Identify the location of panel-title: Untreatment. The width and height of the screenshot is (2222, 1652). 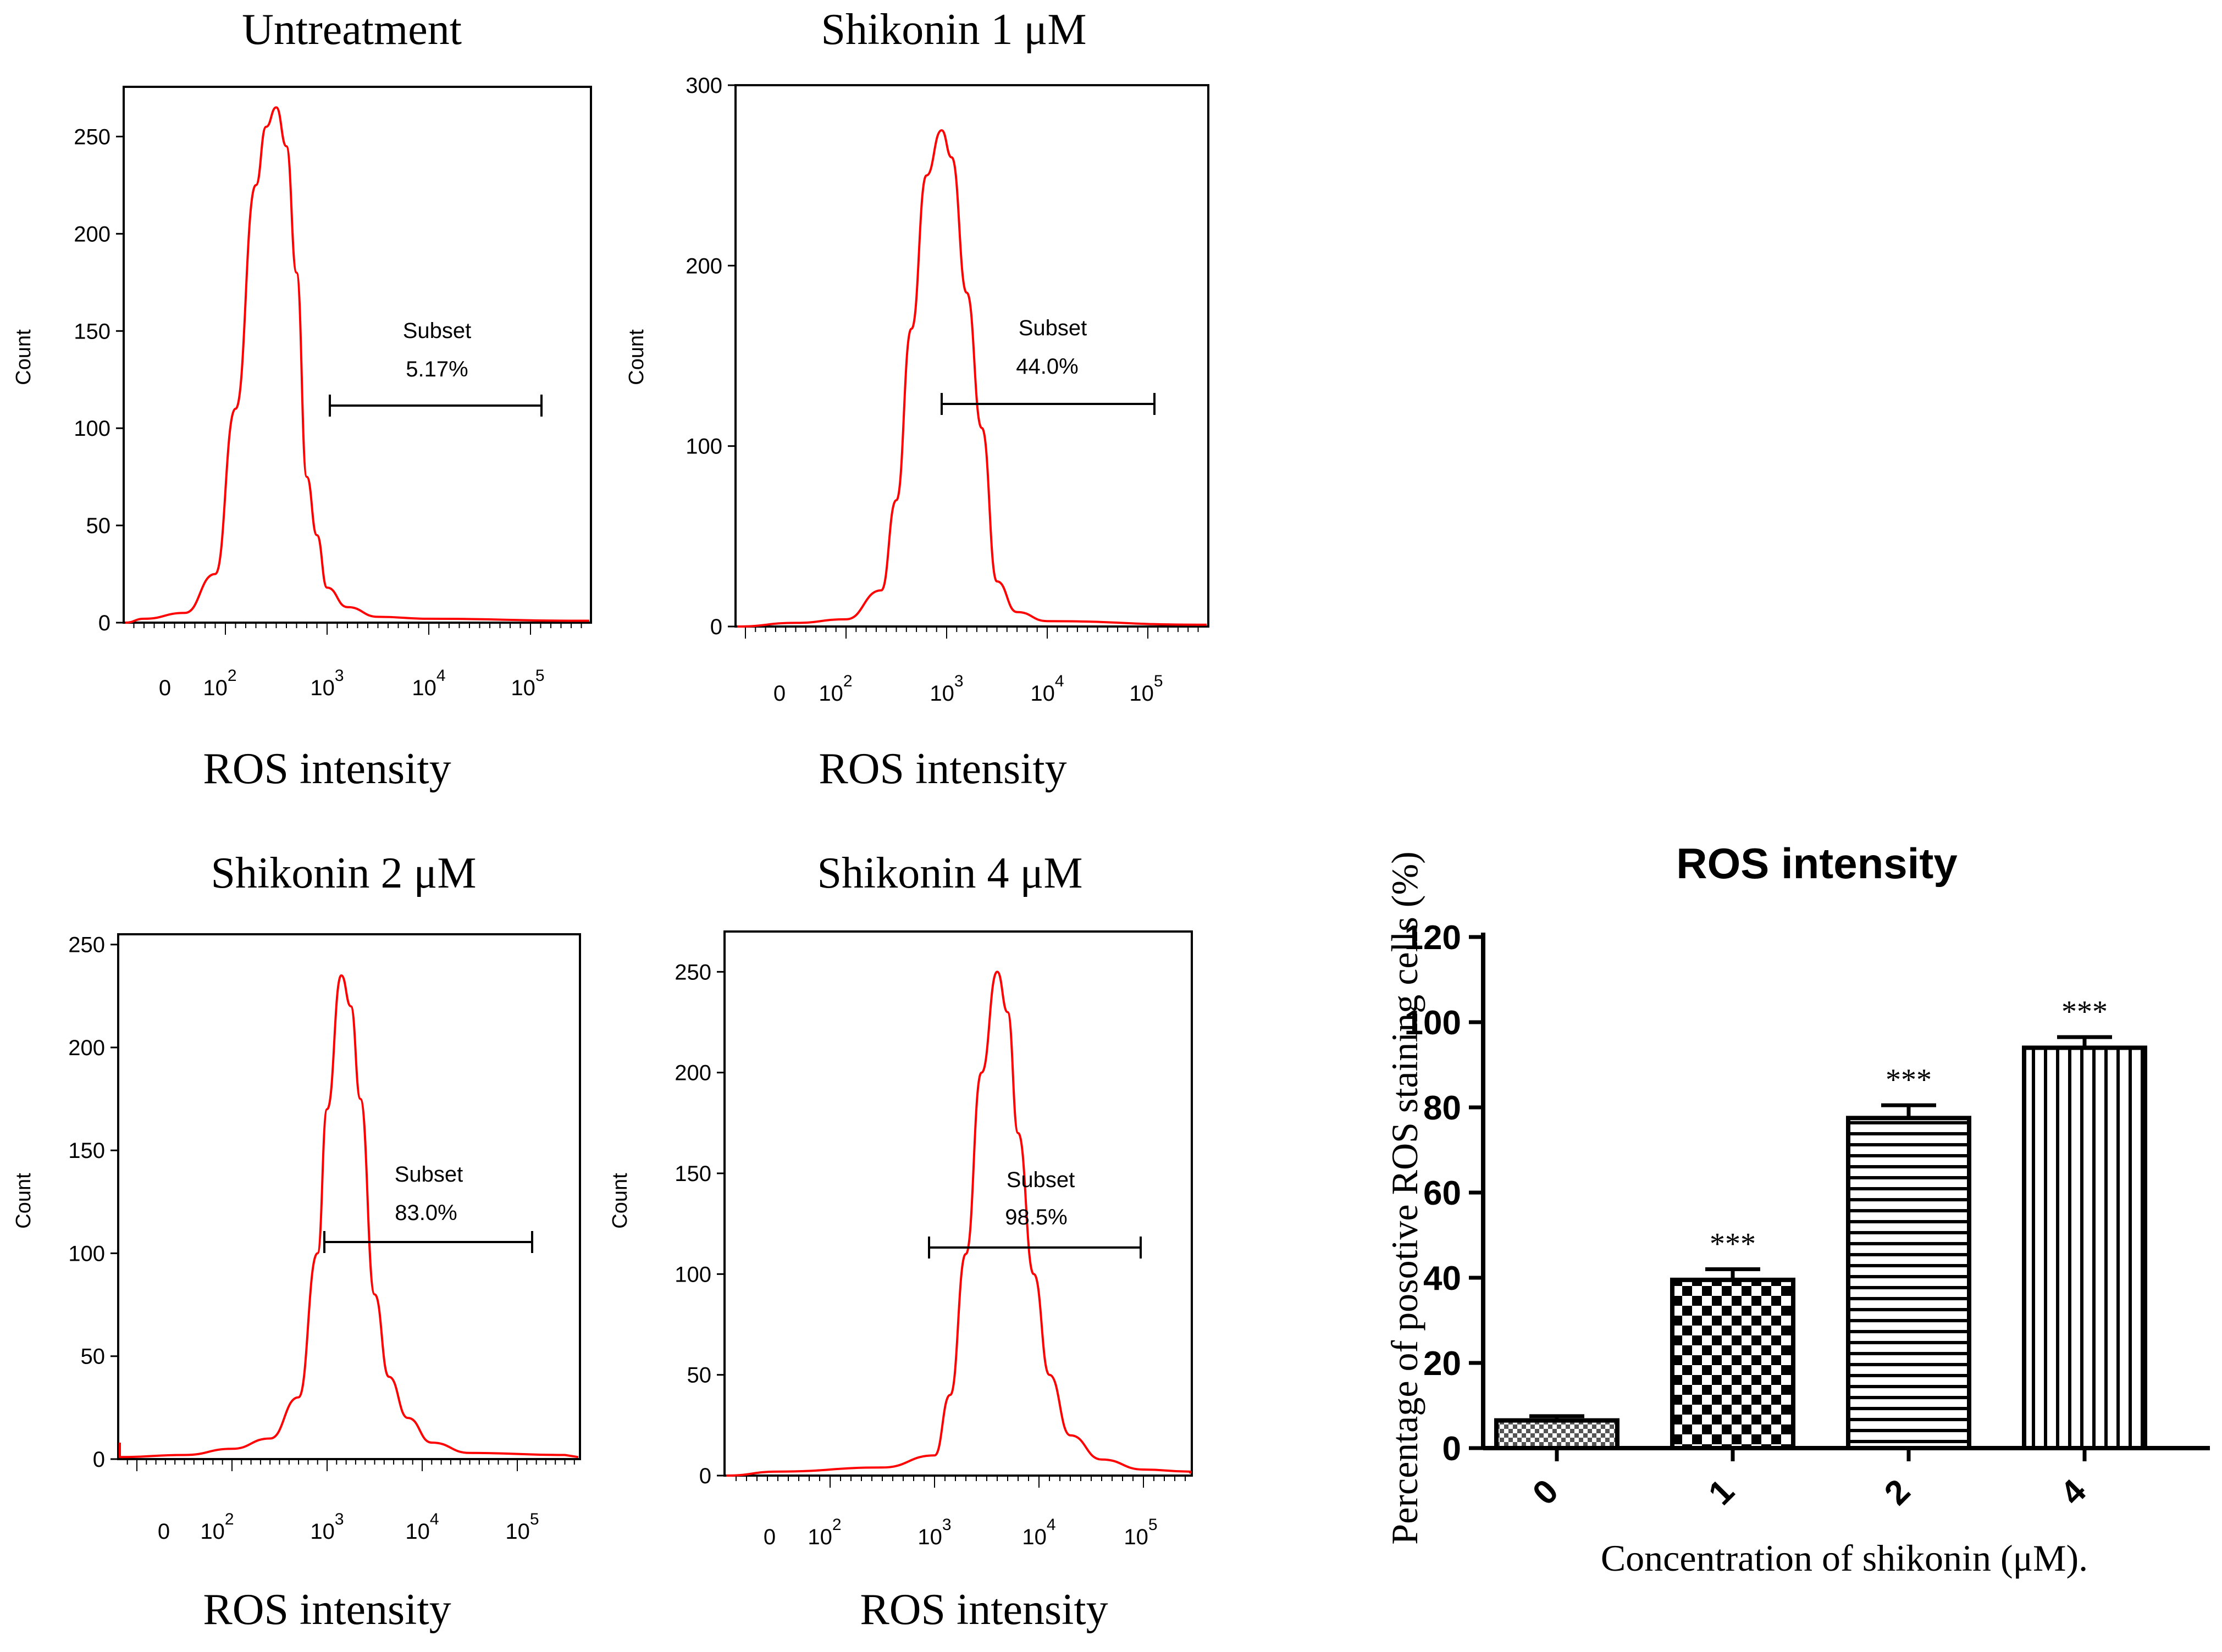
(352, 29).